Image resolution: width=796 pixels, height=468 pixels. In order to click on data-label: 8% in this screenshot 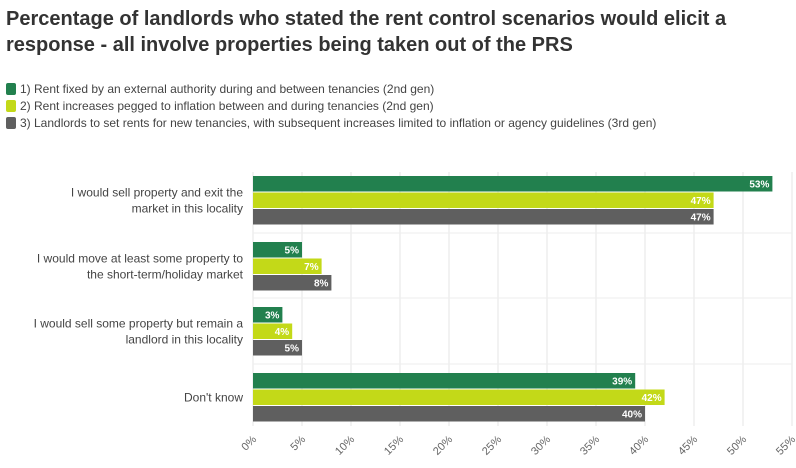, I will do `click(321, 283)`.